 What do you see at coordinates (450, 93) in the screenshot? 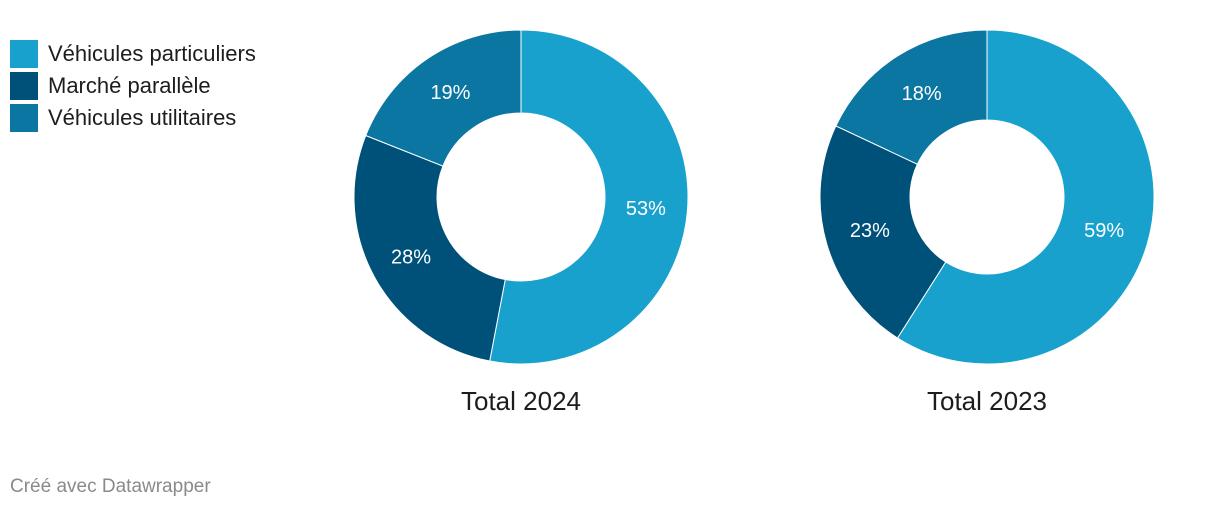
I see `slice-label: 19%` at bounding box center [450, 93].